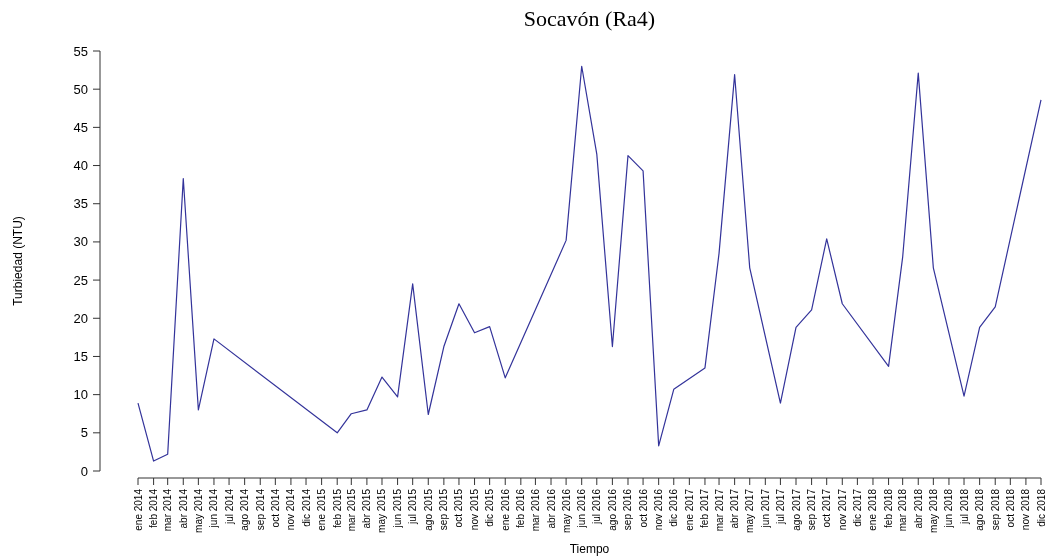 The image size is (1049, 558). Describe the element at coordinates (80, 204) in the screenshot. I see `y-tick-label: 35` at that location.